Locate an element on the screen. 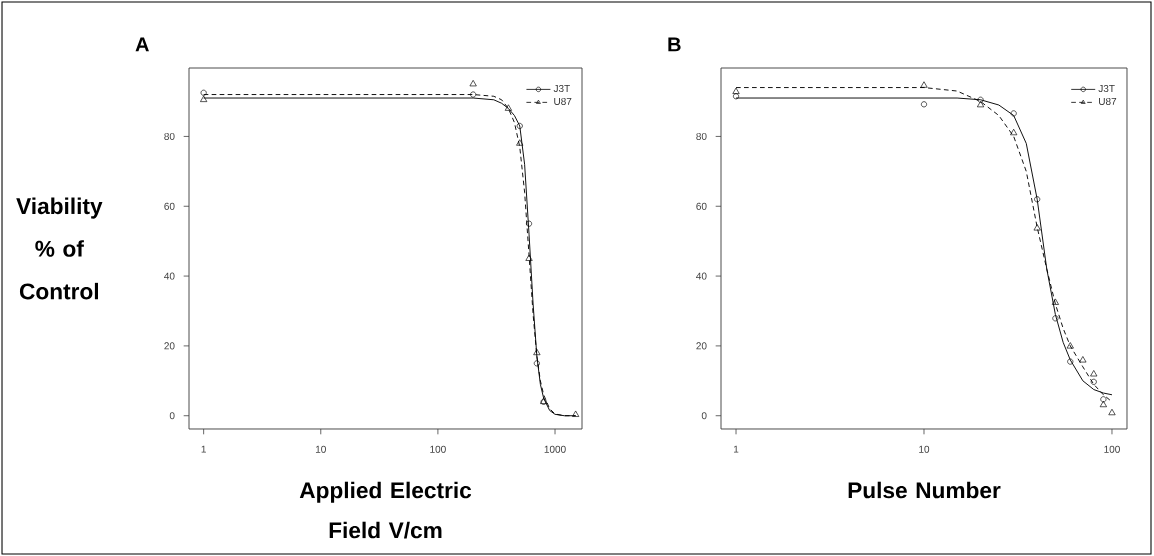  x-axis-title: Pulse Number is located at coordinates (924, 490).